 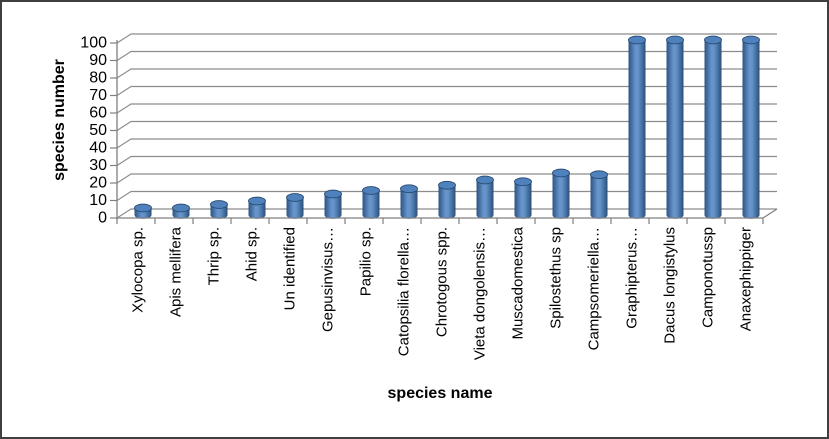 I want to click on x-category-label: Apis mellifera, so click(x=176, y=271).